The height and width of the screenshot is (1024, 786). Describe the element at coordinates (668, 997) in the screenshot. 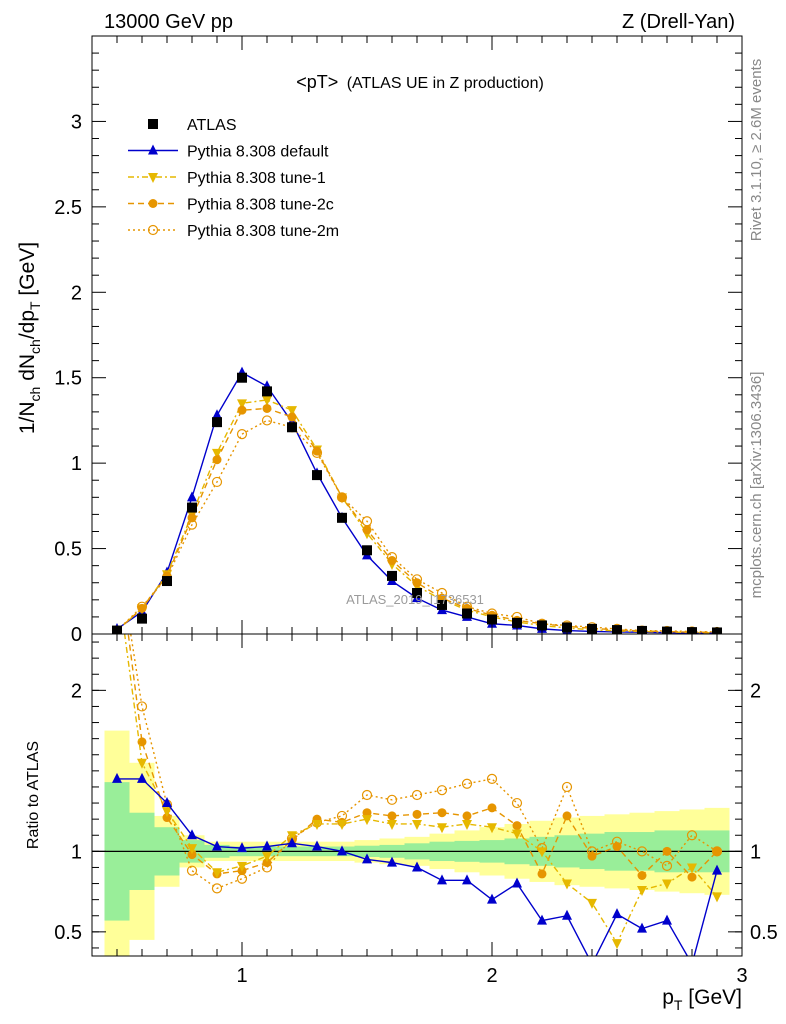

I see `x-axis-label-main: p` at that location.